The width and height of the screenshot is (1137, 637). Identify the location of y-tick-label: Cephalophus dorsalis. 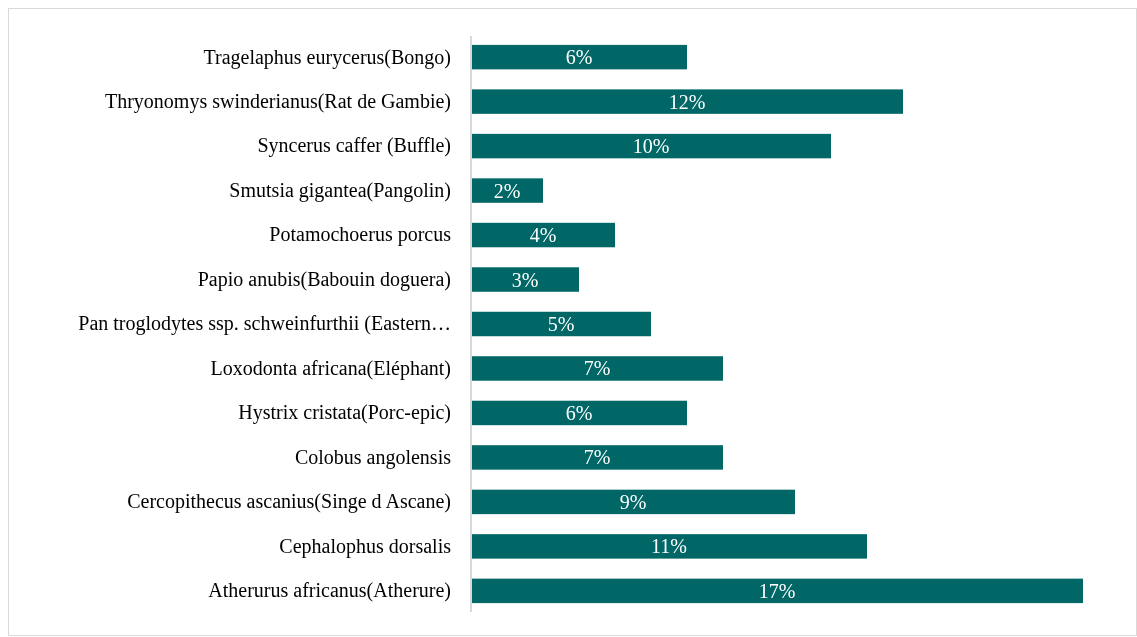
(365, 546).